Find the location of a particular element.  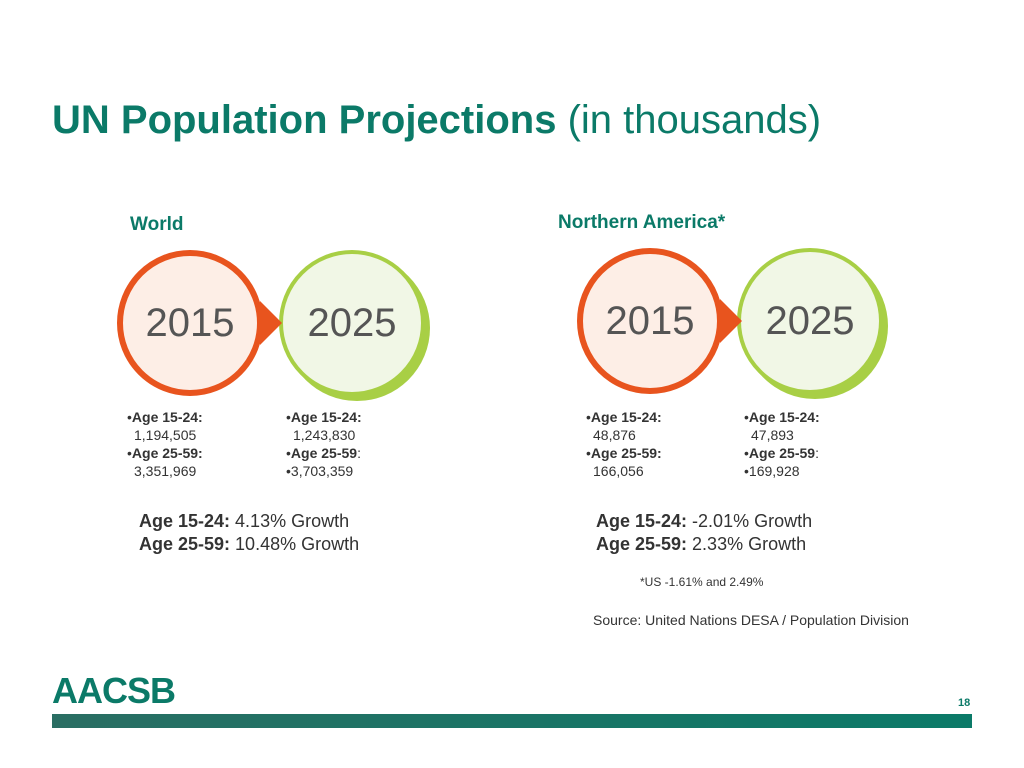

circle-world-2025: 2025 is located at coordinates (352, 323).